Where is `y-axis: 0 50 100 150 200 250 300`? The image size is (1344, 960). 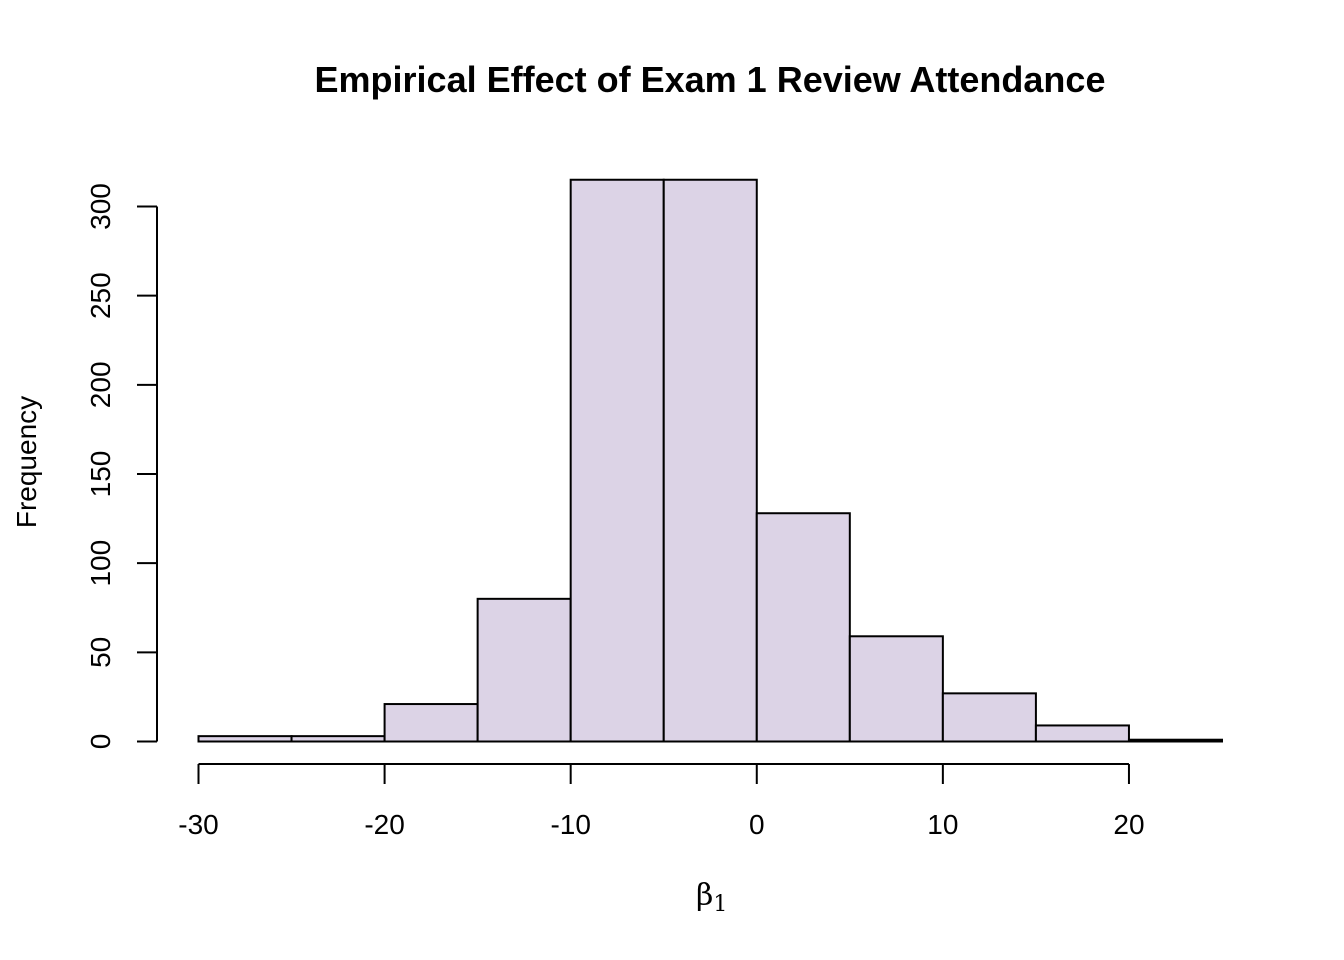 y-axis: 0 50 100 150 200 250 300 is located at coordinates (121, 466).